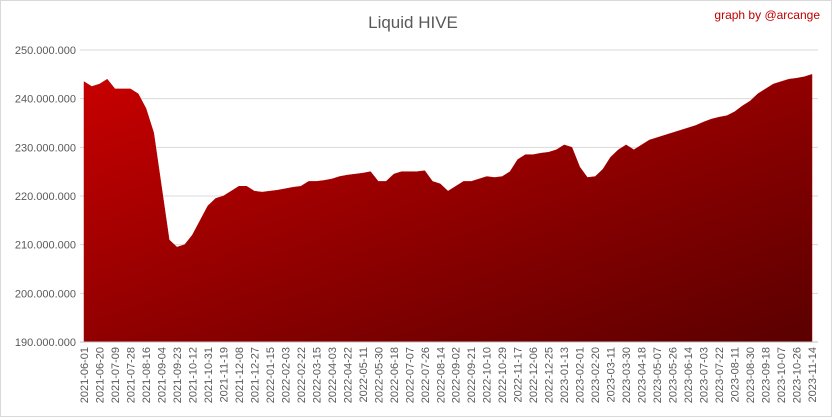  What do you see at coordinates (596, 375) in the screenshot?
I see `x-tick-label: 2023-02-20` at bounding box center [596, 375].